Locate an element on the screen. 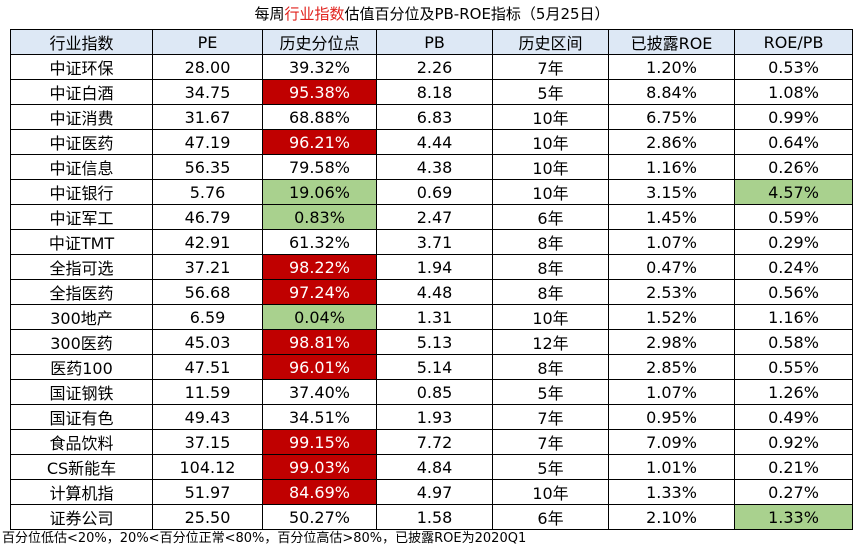 The image size is (864, 550). table-cell: 3.71 is located at coordinates (435, 242).